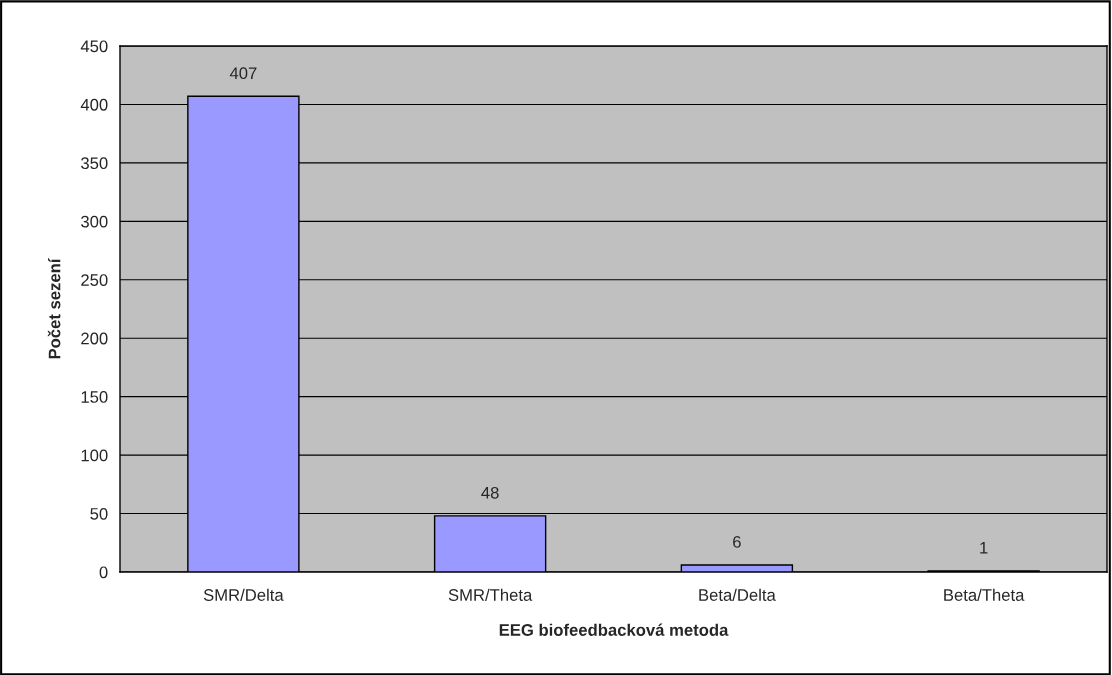 The width and height of the screenshot is (1112, 675). Describe the element at coordinates (54, 308) in the screenshot. I see `y-axis-title: Počet sezení` at that location.